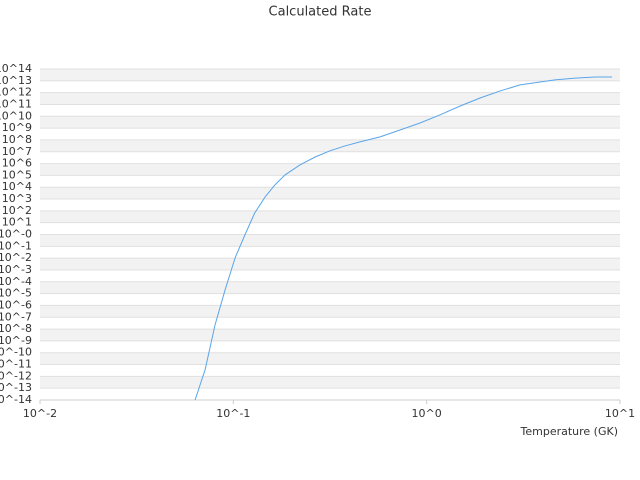 Image resolution: width=640 pixels, height=480 pixels. What do you see at coordinates (16, 68) in the screenshot?
I see `y-tick-label: 10^14` at bounding box center [16, 68].